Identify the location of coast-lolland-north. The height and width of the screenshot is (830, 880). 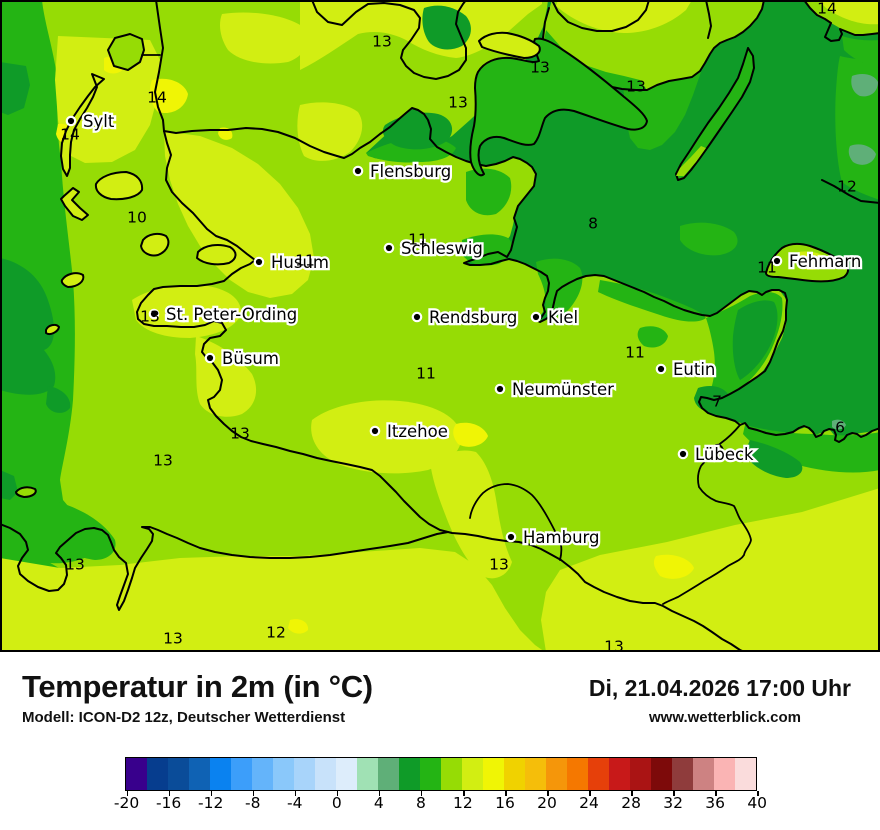
(841, 21).